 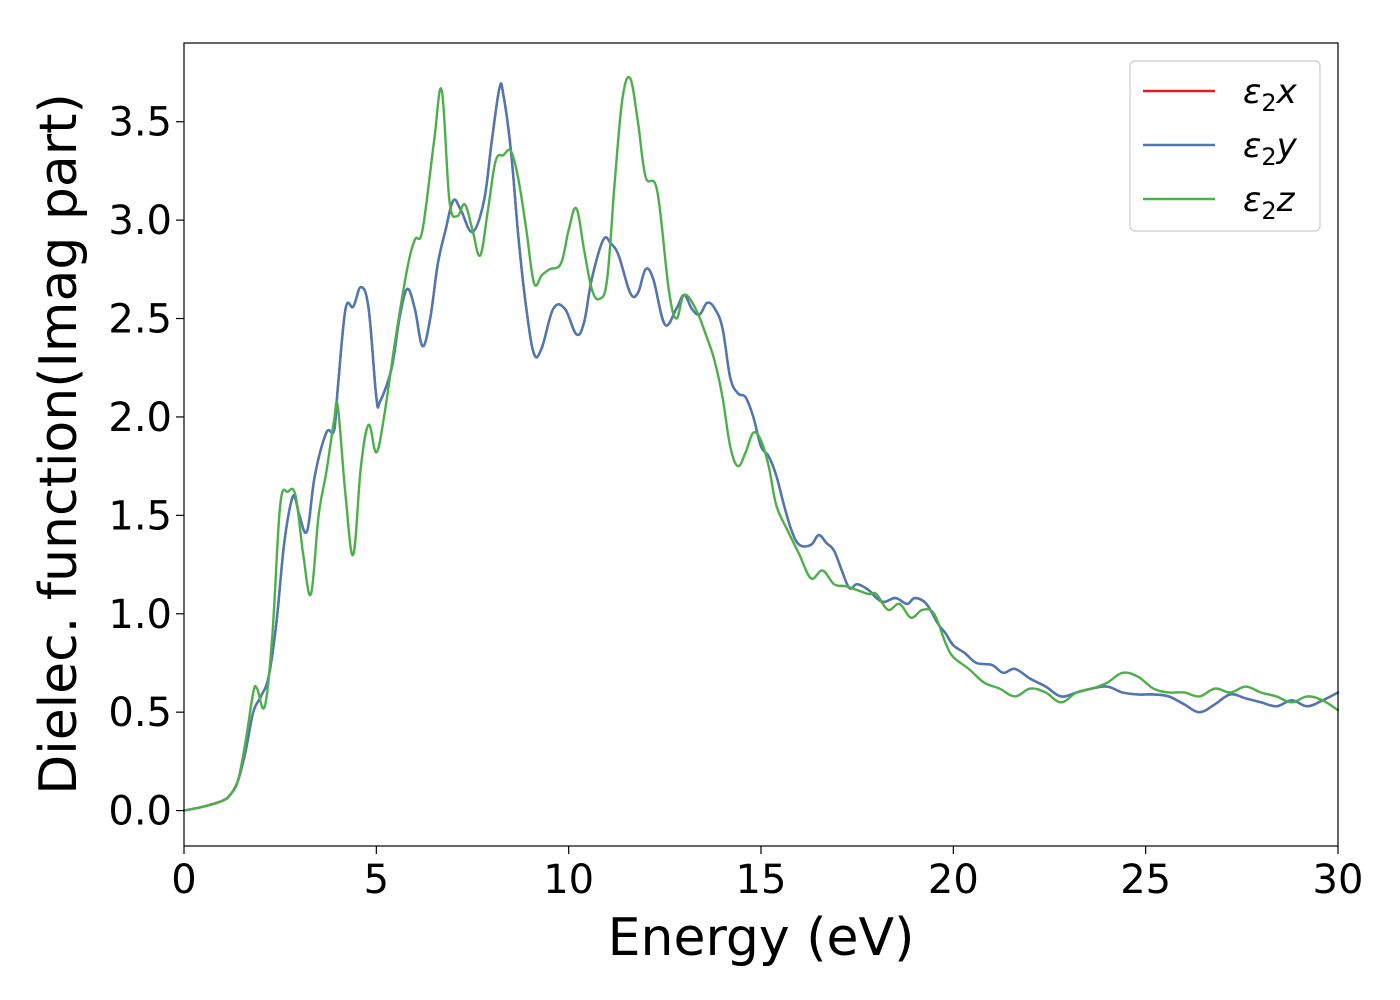 I want to click on legend-label-y: ε2y, so click(x=1270, y=148).